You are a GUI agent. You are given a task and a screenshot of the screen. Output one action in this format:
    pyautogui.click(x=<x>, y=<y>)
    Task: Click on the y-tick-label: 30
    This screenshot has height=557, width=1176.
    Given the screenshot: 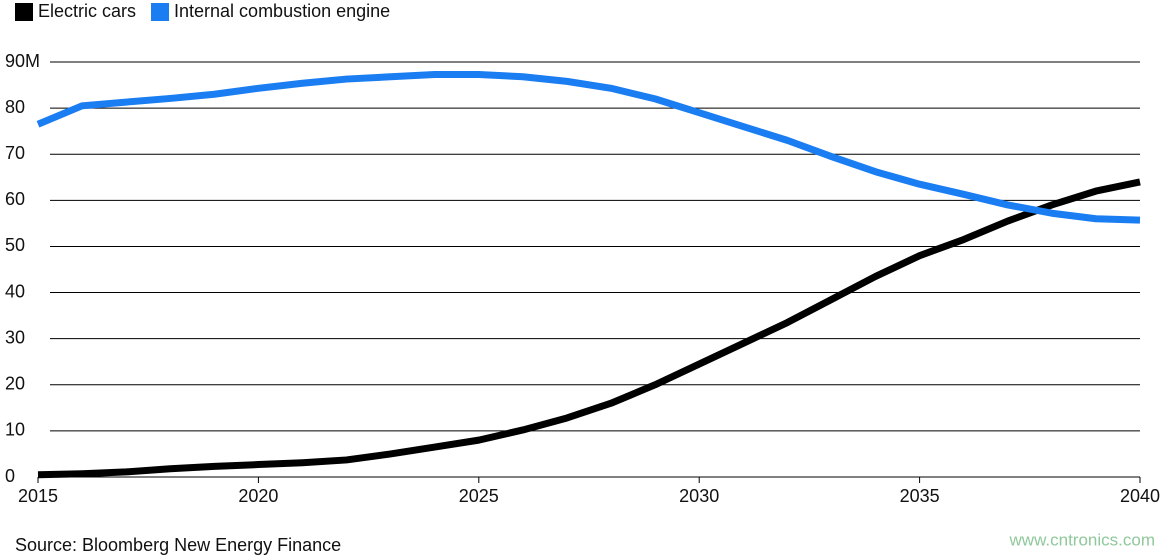 What is the action you would take?
    pyautogui.click(x=15, y=337)
    